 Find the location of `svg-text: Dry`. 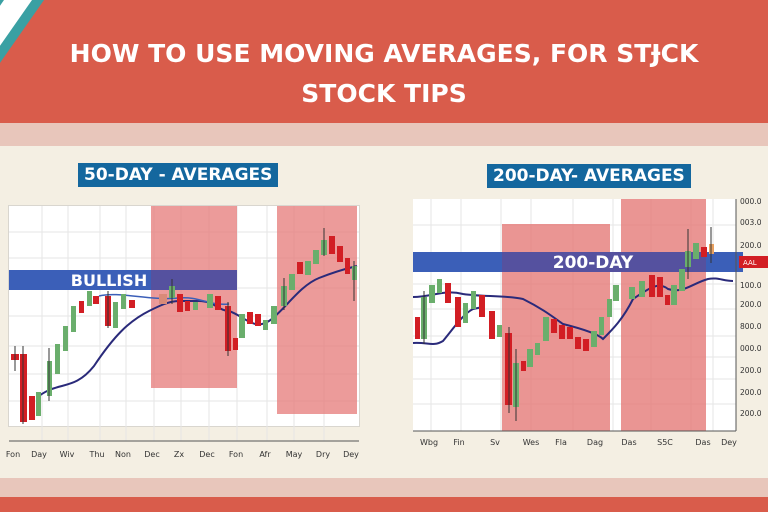

svg-text: Dry is located at coordinates (323, 454).